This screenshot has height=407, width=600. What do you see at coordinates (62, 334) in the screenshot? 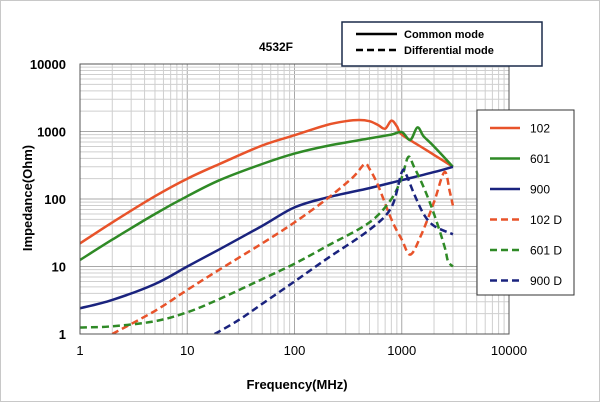
I see `y-tick-label: 1` at bounding box center [62, 334].